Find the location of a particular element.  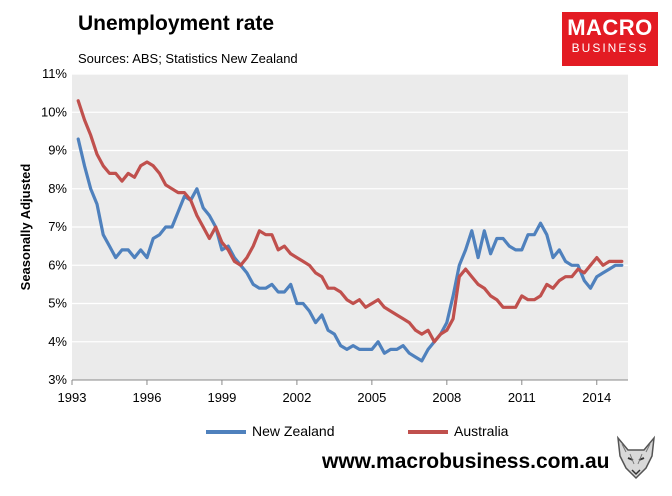

website-url: www.macrobusiness.com.au is located at coordinates (466, 461).